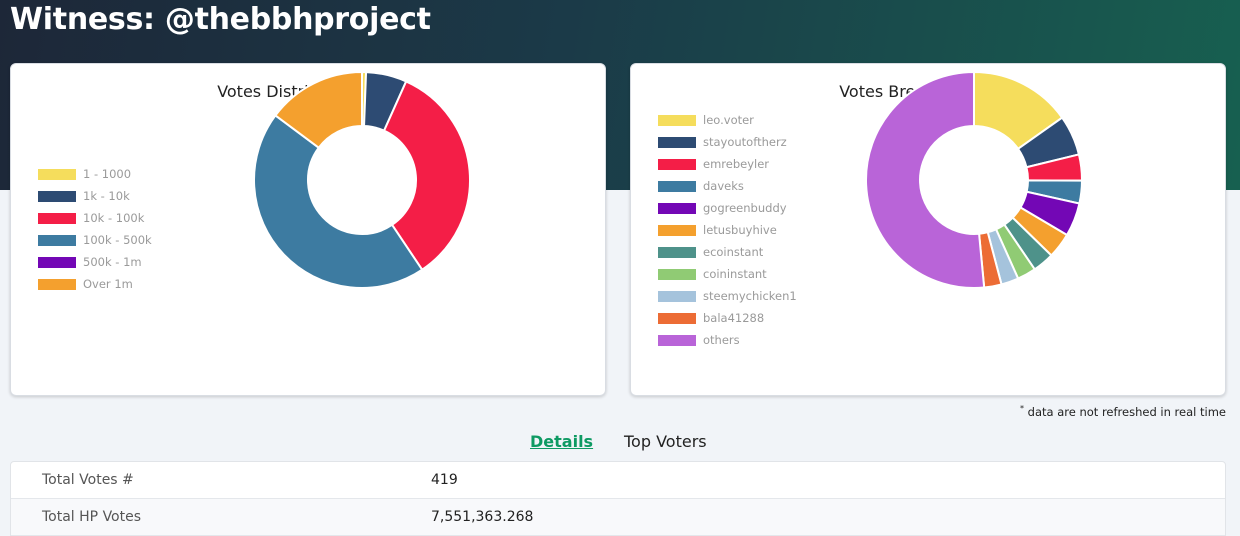 The width and height of the screenshot is (1240, 536). I want to click on legend-label: coininstant, so click(735, 274).